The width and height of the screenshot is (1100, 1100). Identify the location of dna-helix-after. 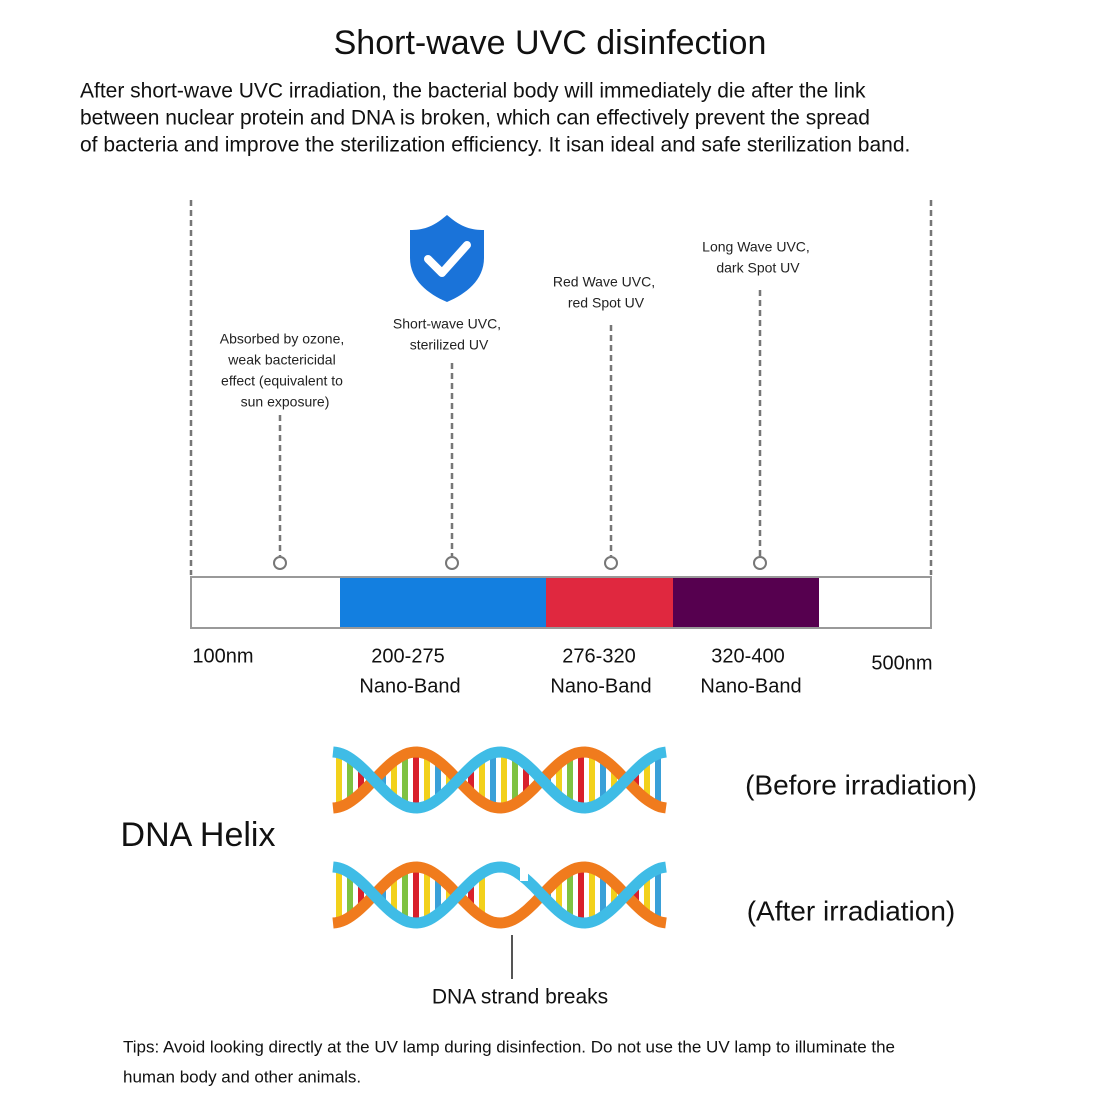
(499, 895).